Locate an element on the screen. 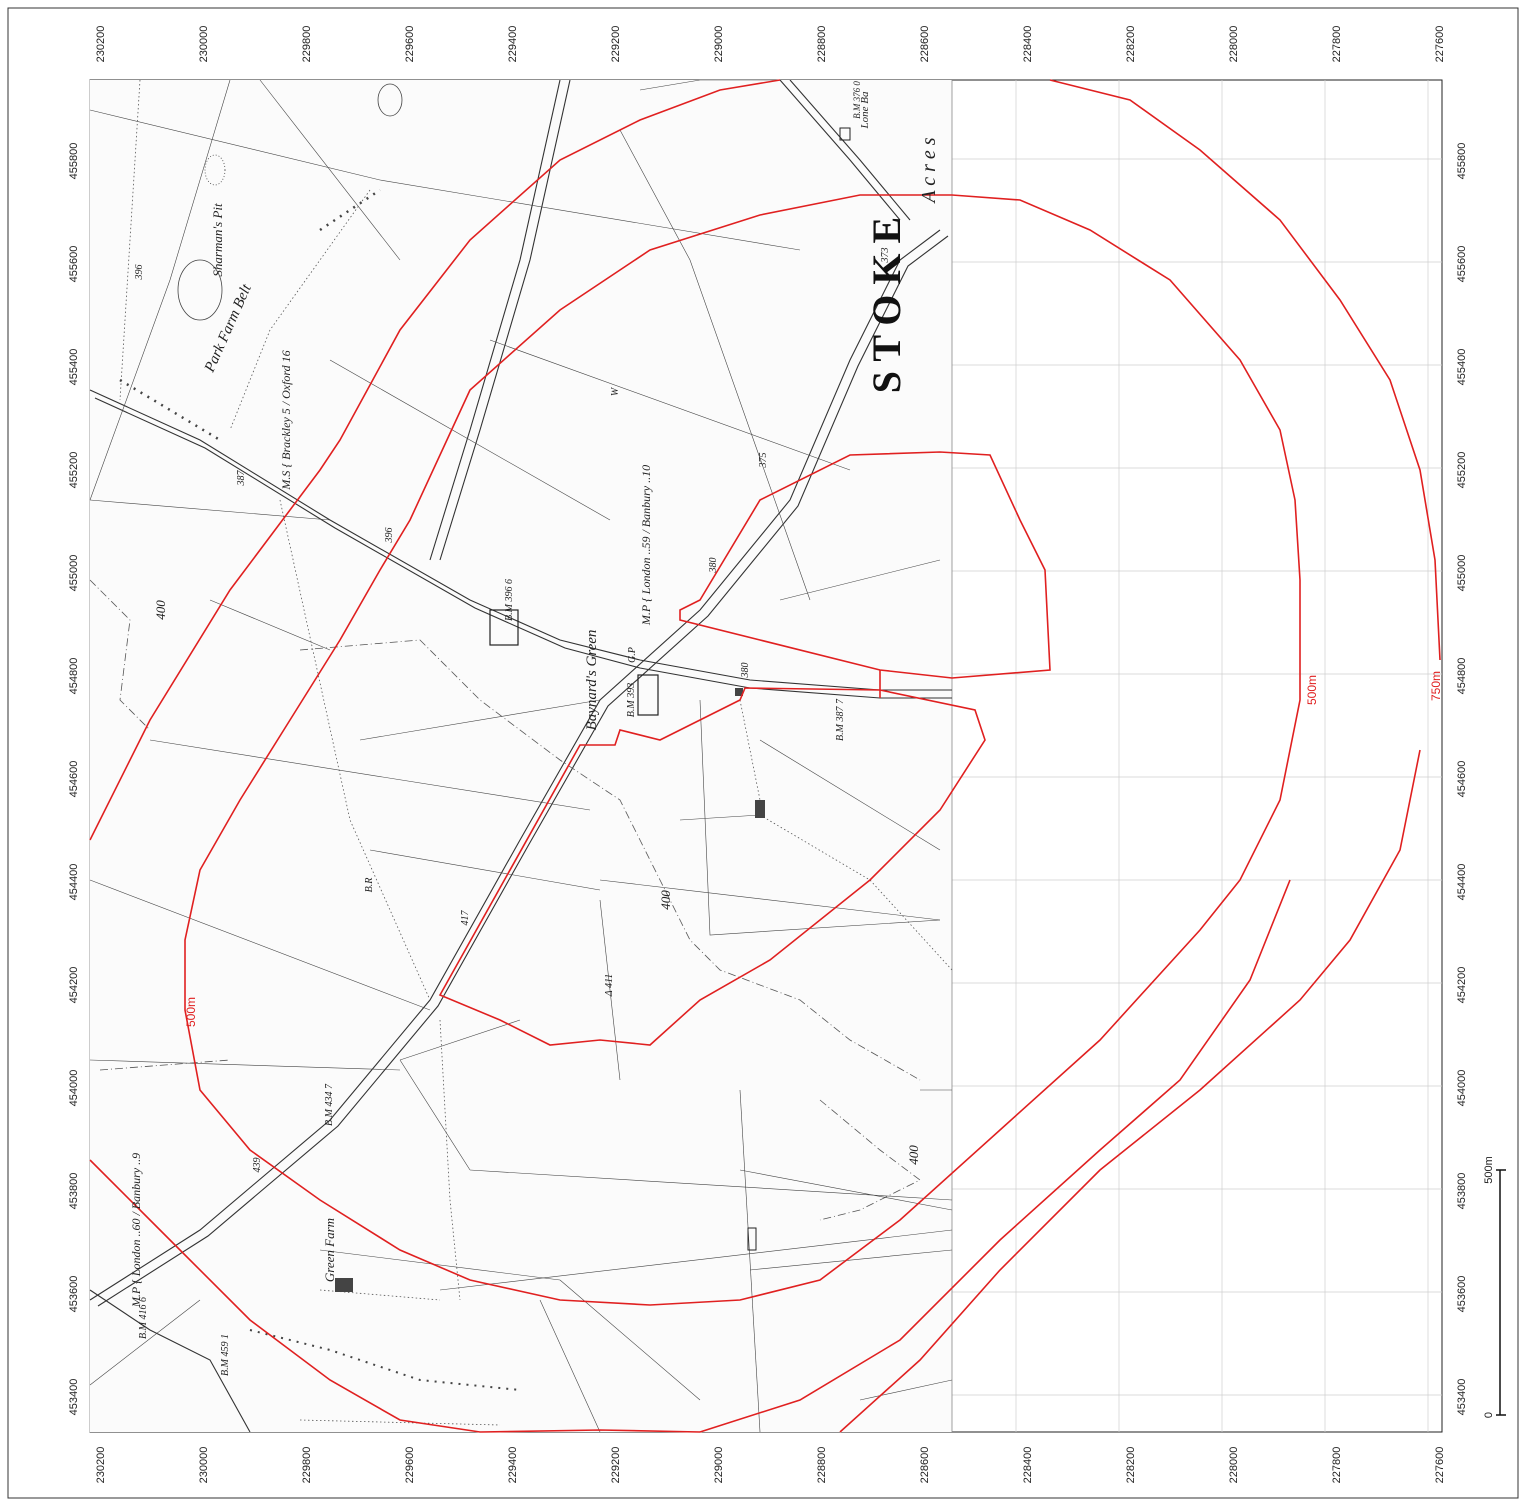 This screenshot has height=1506, width=1527. label-acres: A c r e s is located at coordinates (929, 170).